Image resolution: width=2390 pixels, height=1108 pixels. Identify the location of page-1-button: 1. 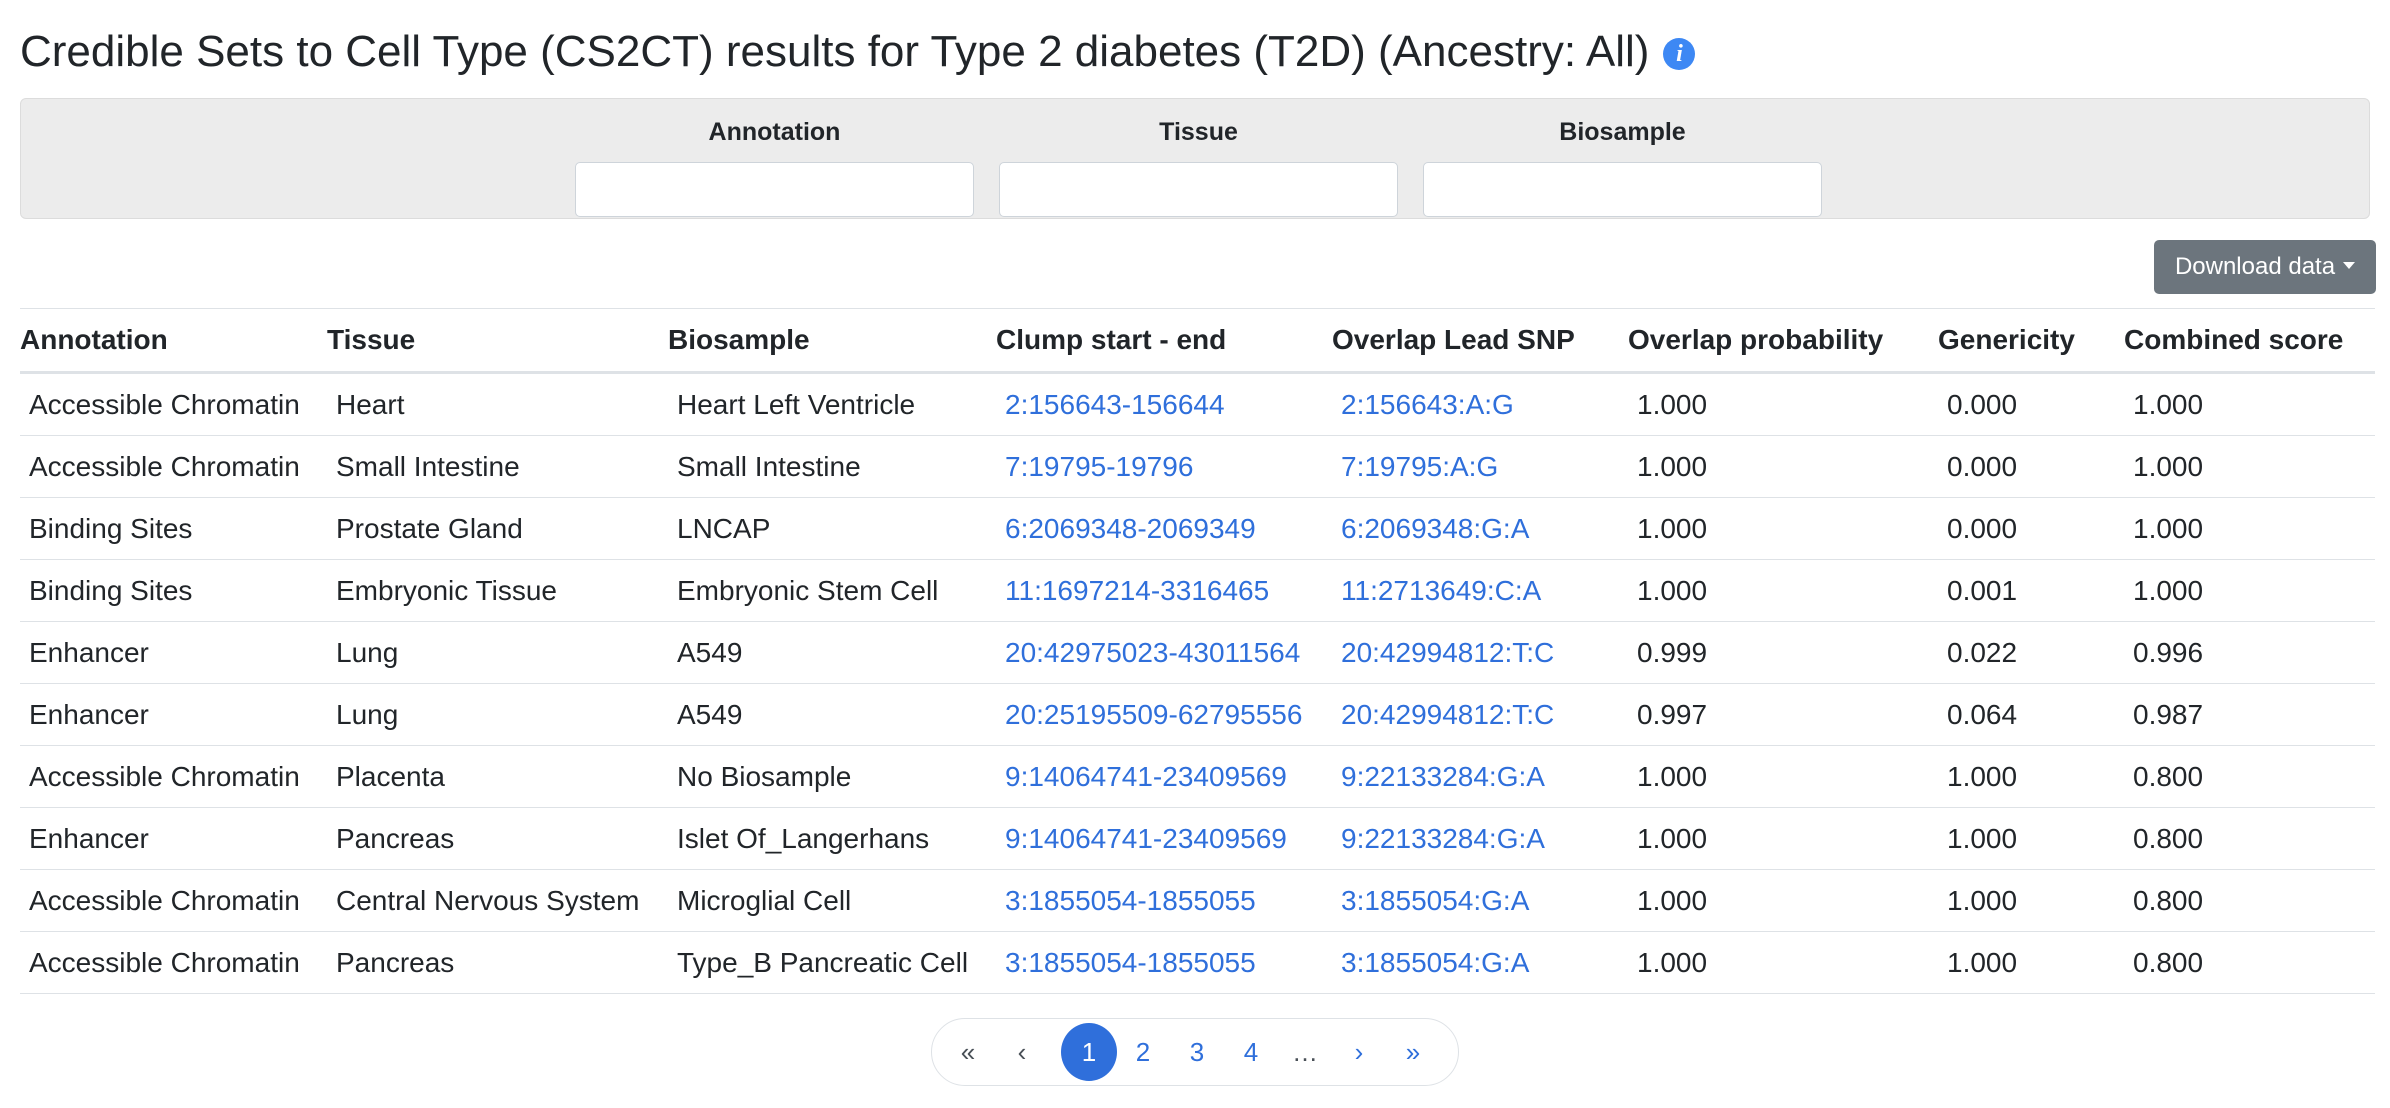
(1089, 1052).